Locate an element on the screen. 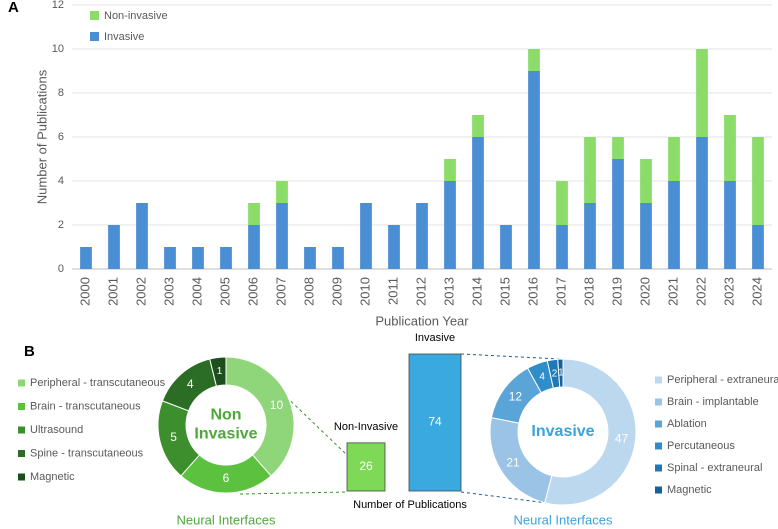  x-tick-label: 2011 is located at coordinates (392, 291).